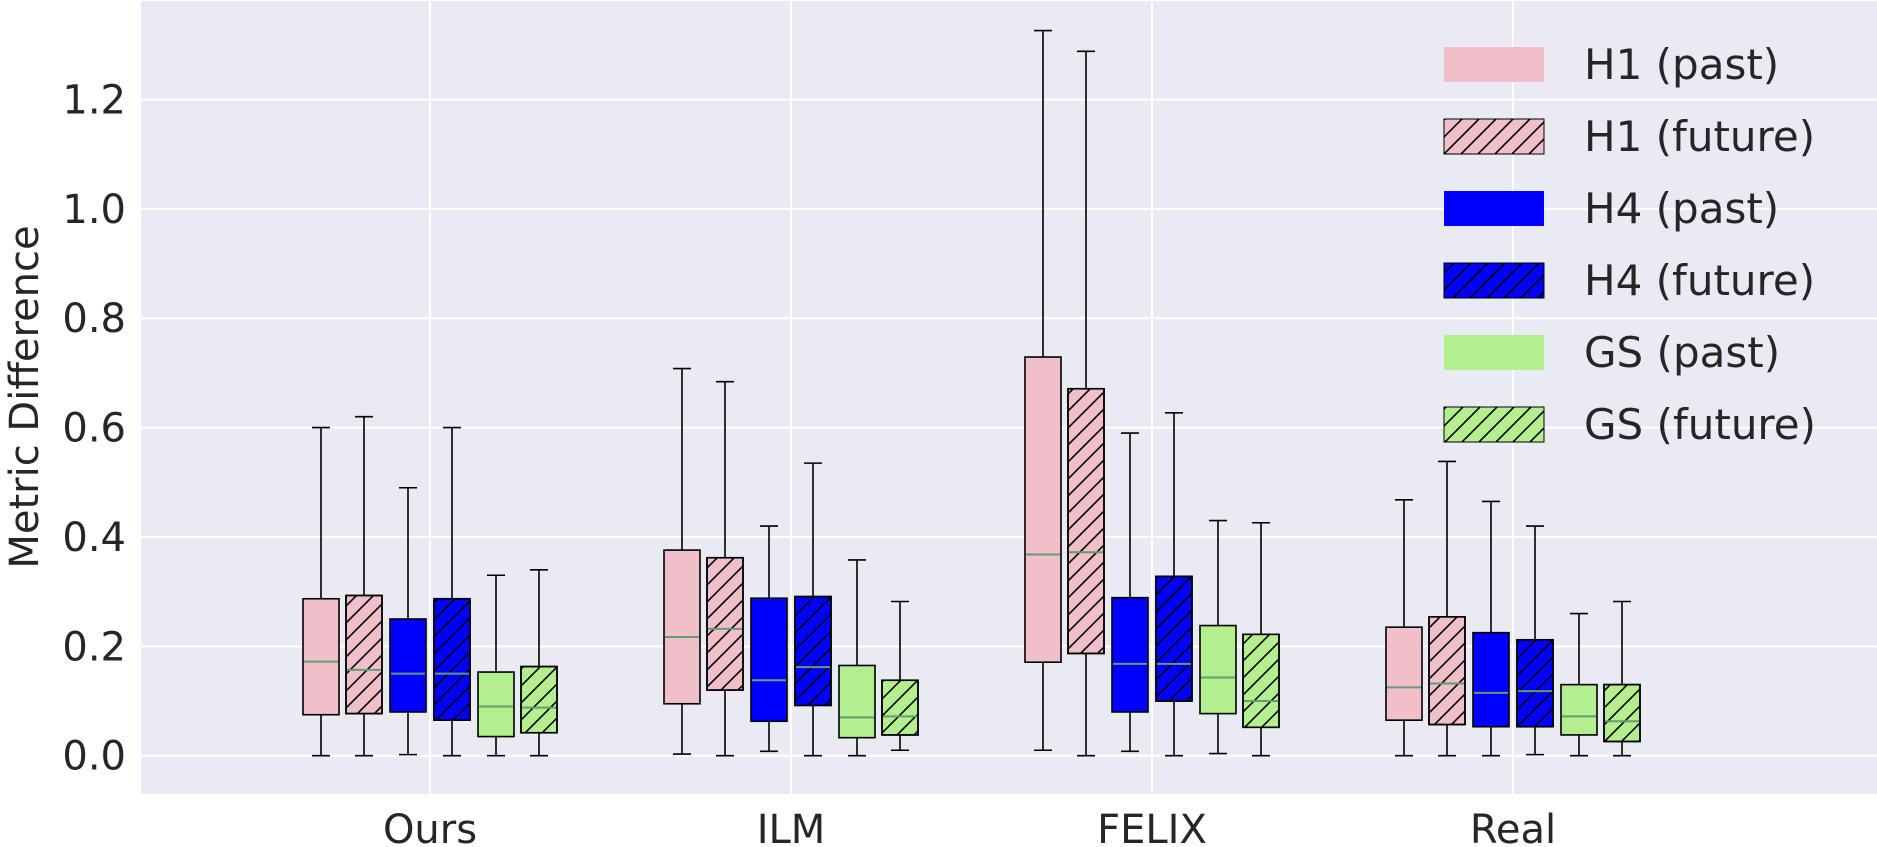 This screenshot has width=1877, height=847. I want to click on box-h4-future--ours, so click(452, 591).